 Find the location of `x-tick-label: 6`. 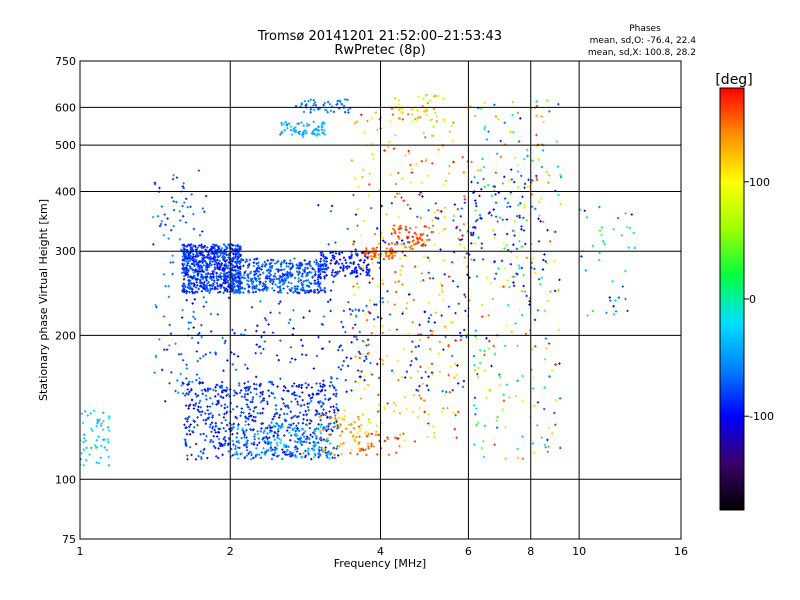

x-tick-label: 6 is located at coordinates (468, 551).